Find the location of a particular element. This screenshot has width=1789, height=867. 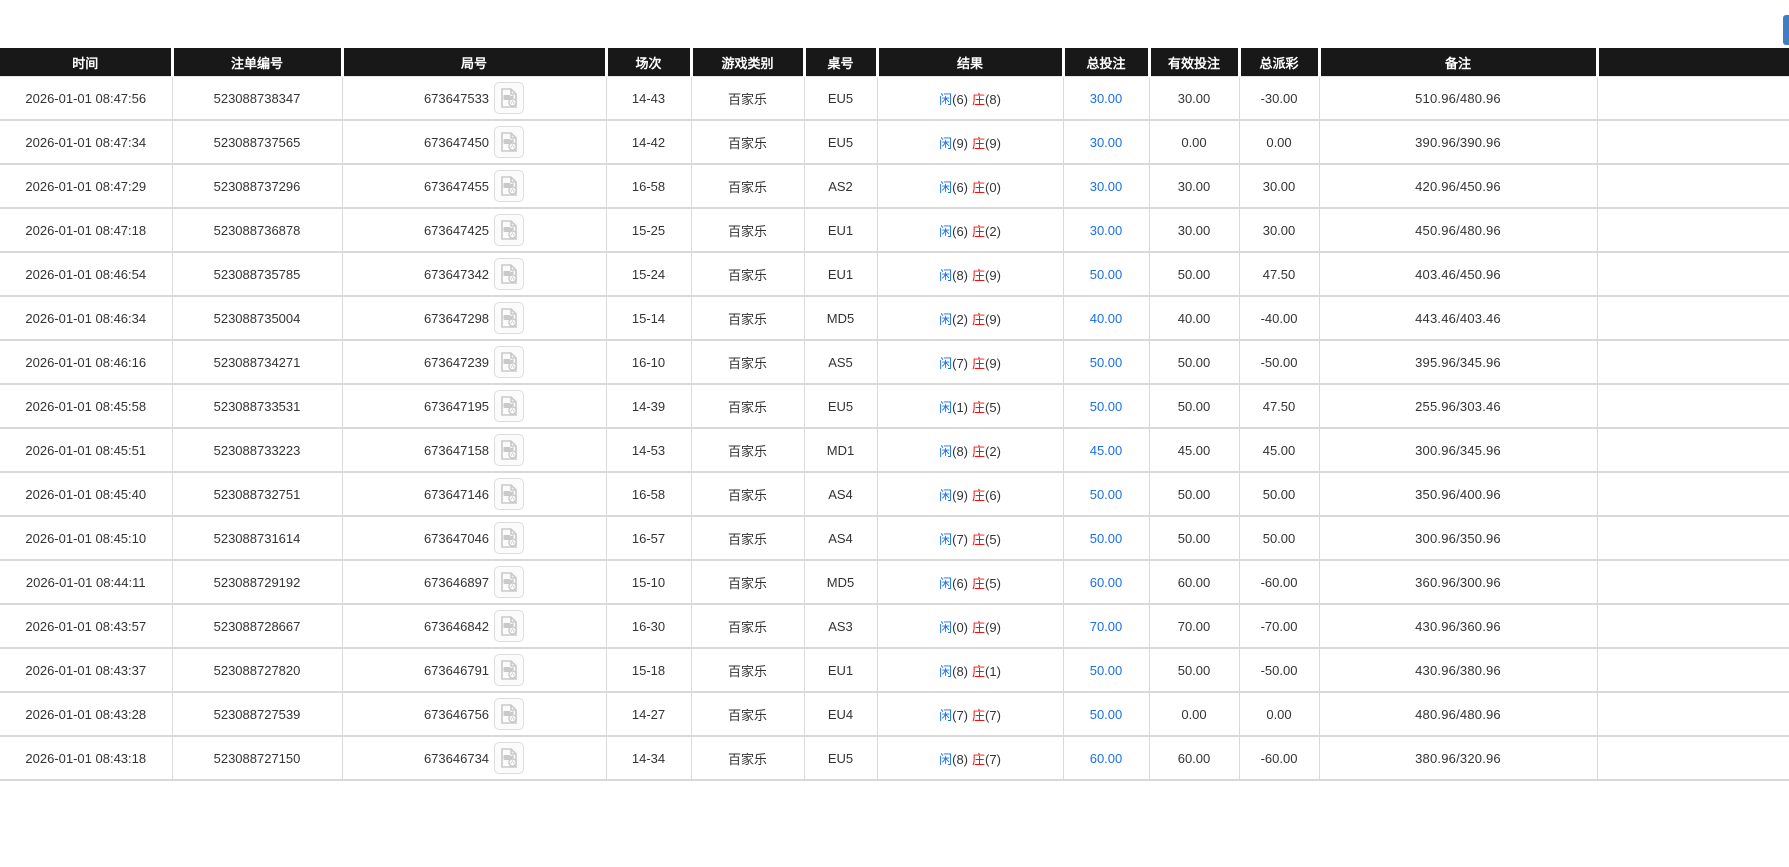

total-bet-cell: 60.00 is located at coordinates (1106, 582).